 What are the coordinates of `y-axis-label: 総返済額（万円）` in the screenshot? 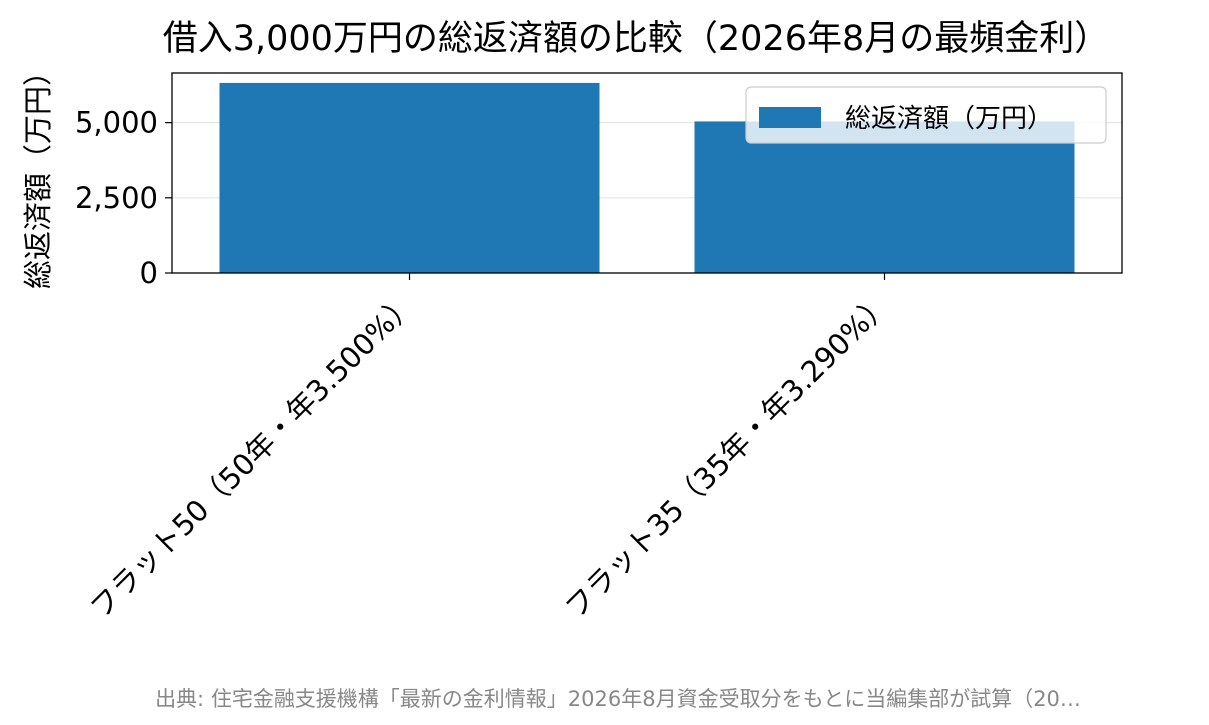 It's located at (38, 173).